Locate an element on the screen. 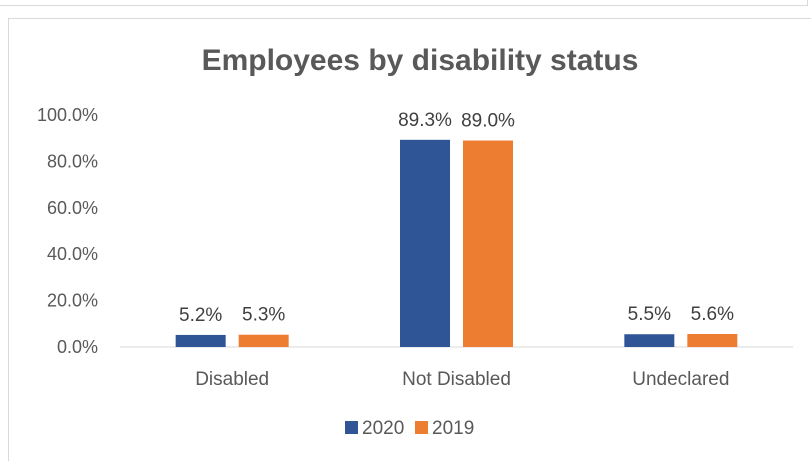  y-tick-label: 100.0% is located at coordinates (67, 115).